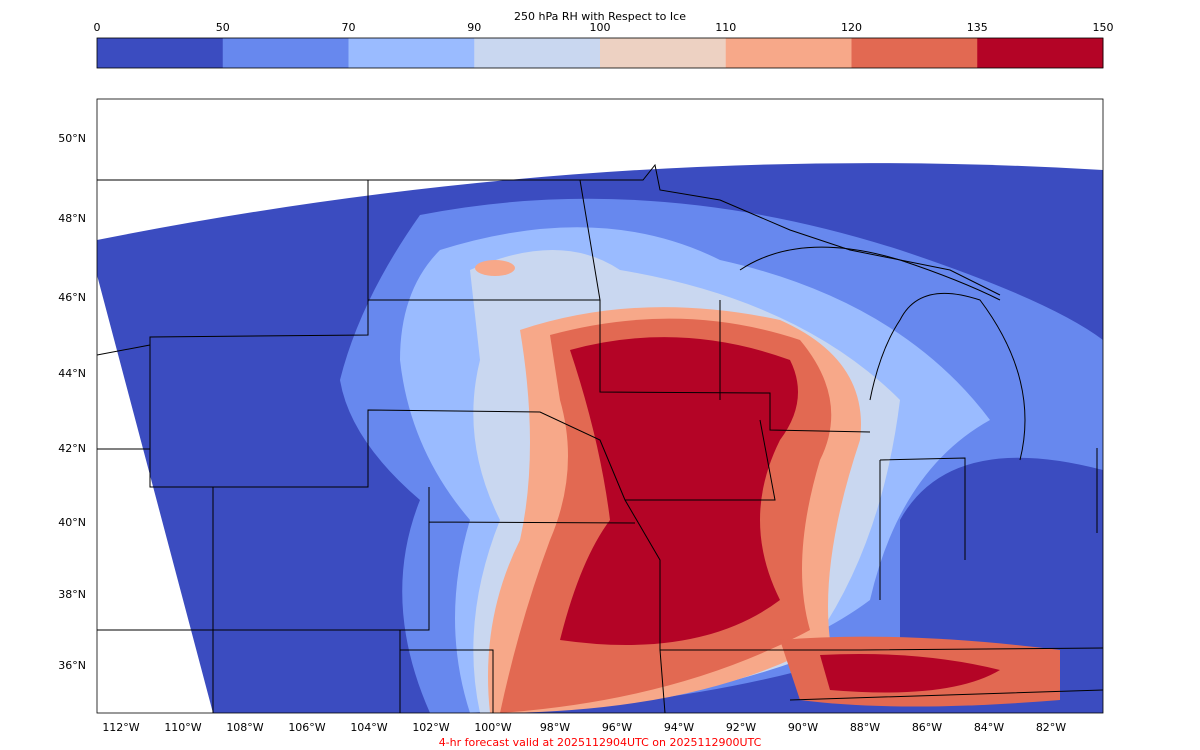 The width and height of the screenshot is (1200, 750). What do you see at coordinates (617, 727) in the screenshot?
I see `lon-label: 96°W` at bounding box center [617, 727].